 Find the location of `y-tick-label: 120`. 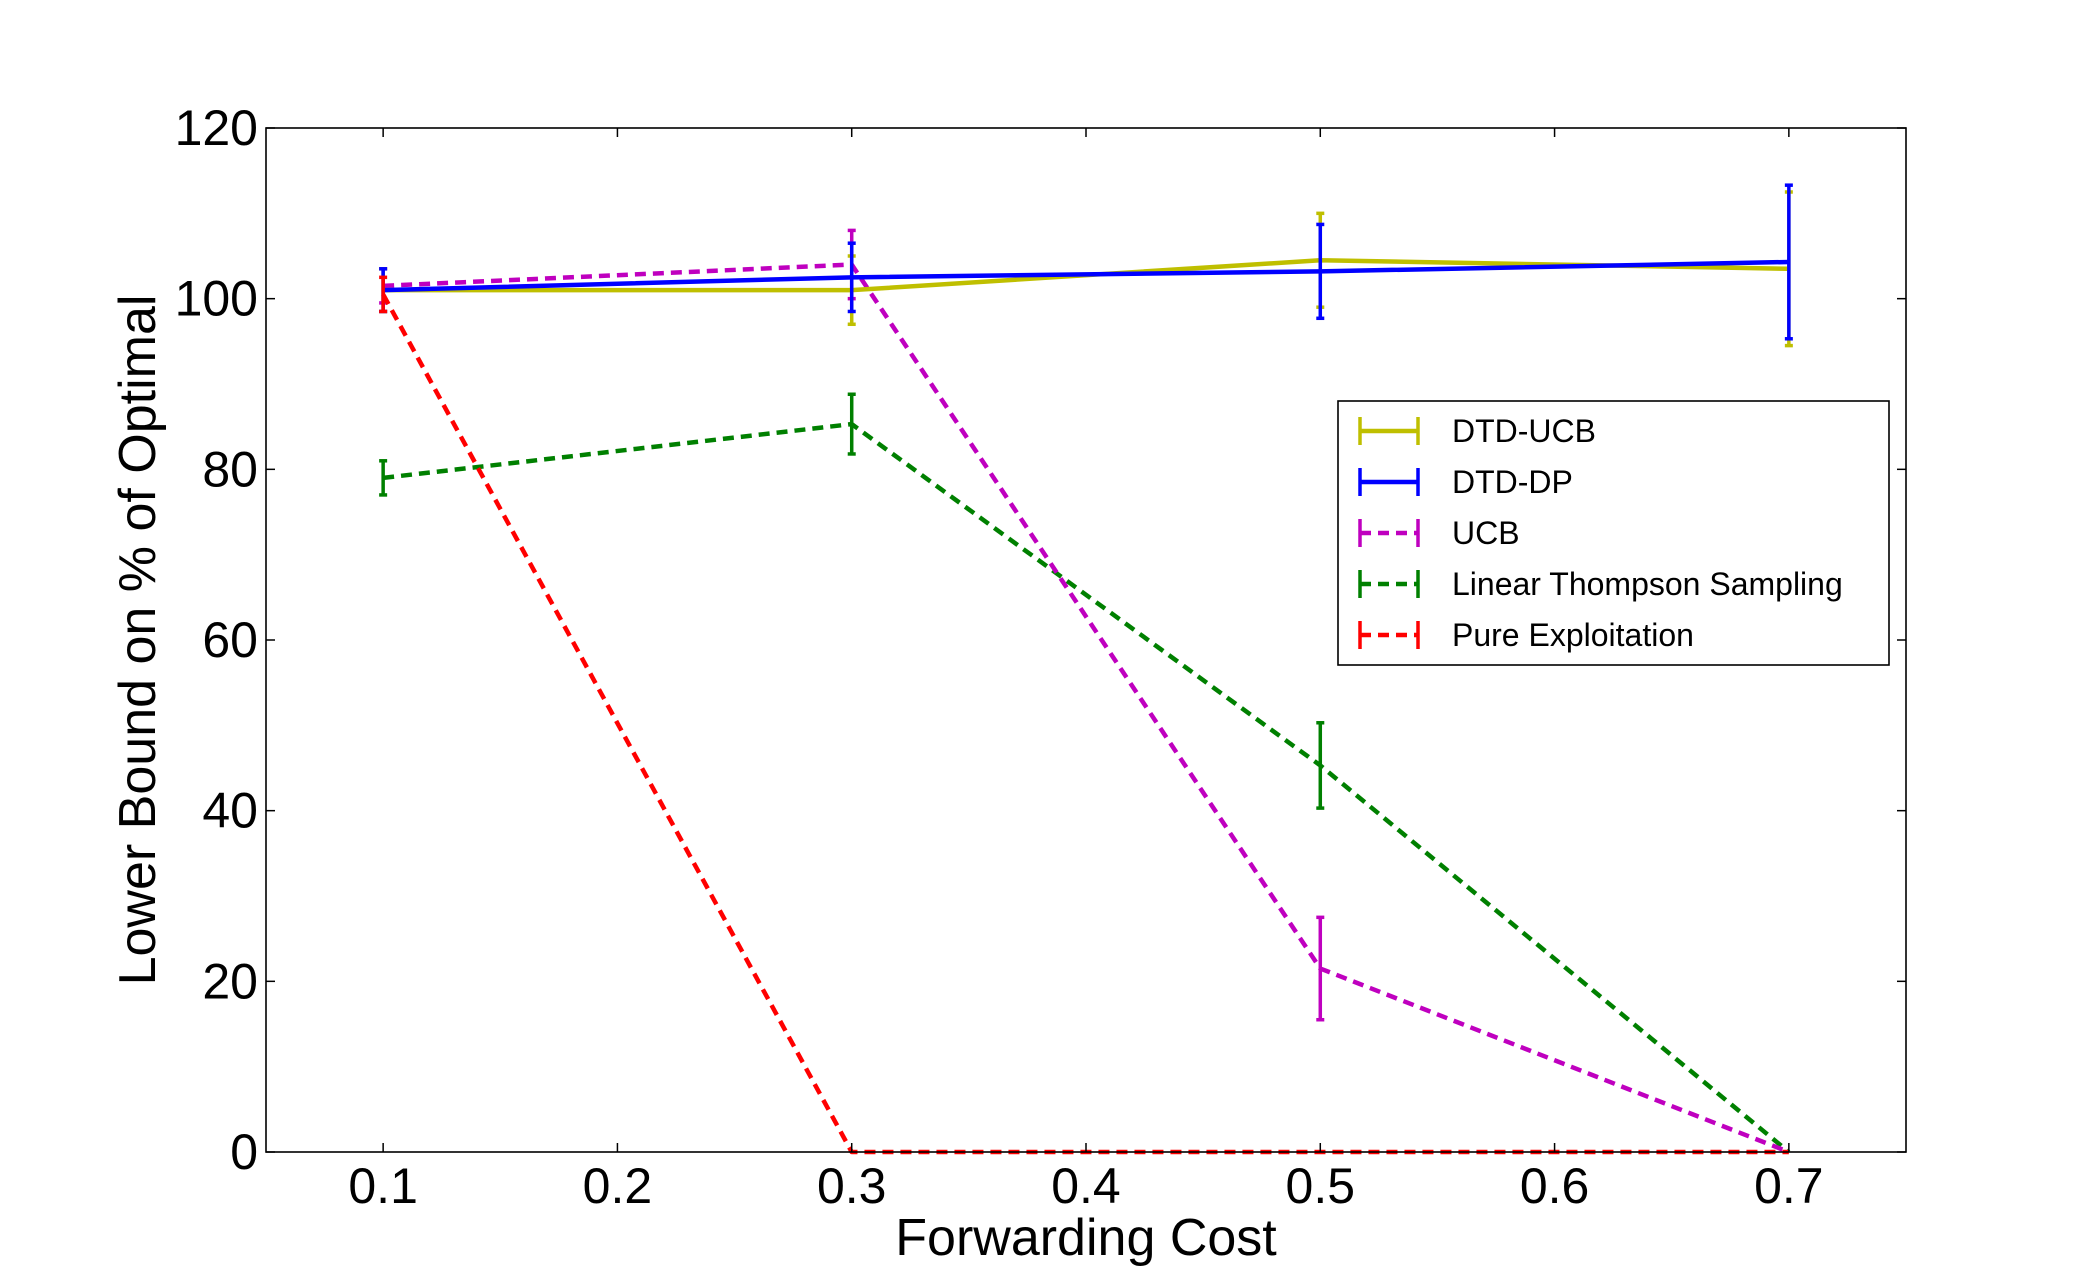

y-tick-label: 120 is located at coordinates (216, 128).